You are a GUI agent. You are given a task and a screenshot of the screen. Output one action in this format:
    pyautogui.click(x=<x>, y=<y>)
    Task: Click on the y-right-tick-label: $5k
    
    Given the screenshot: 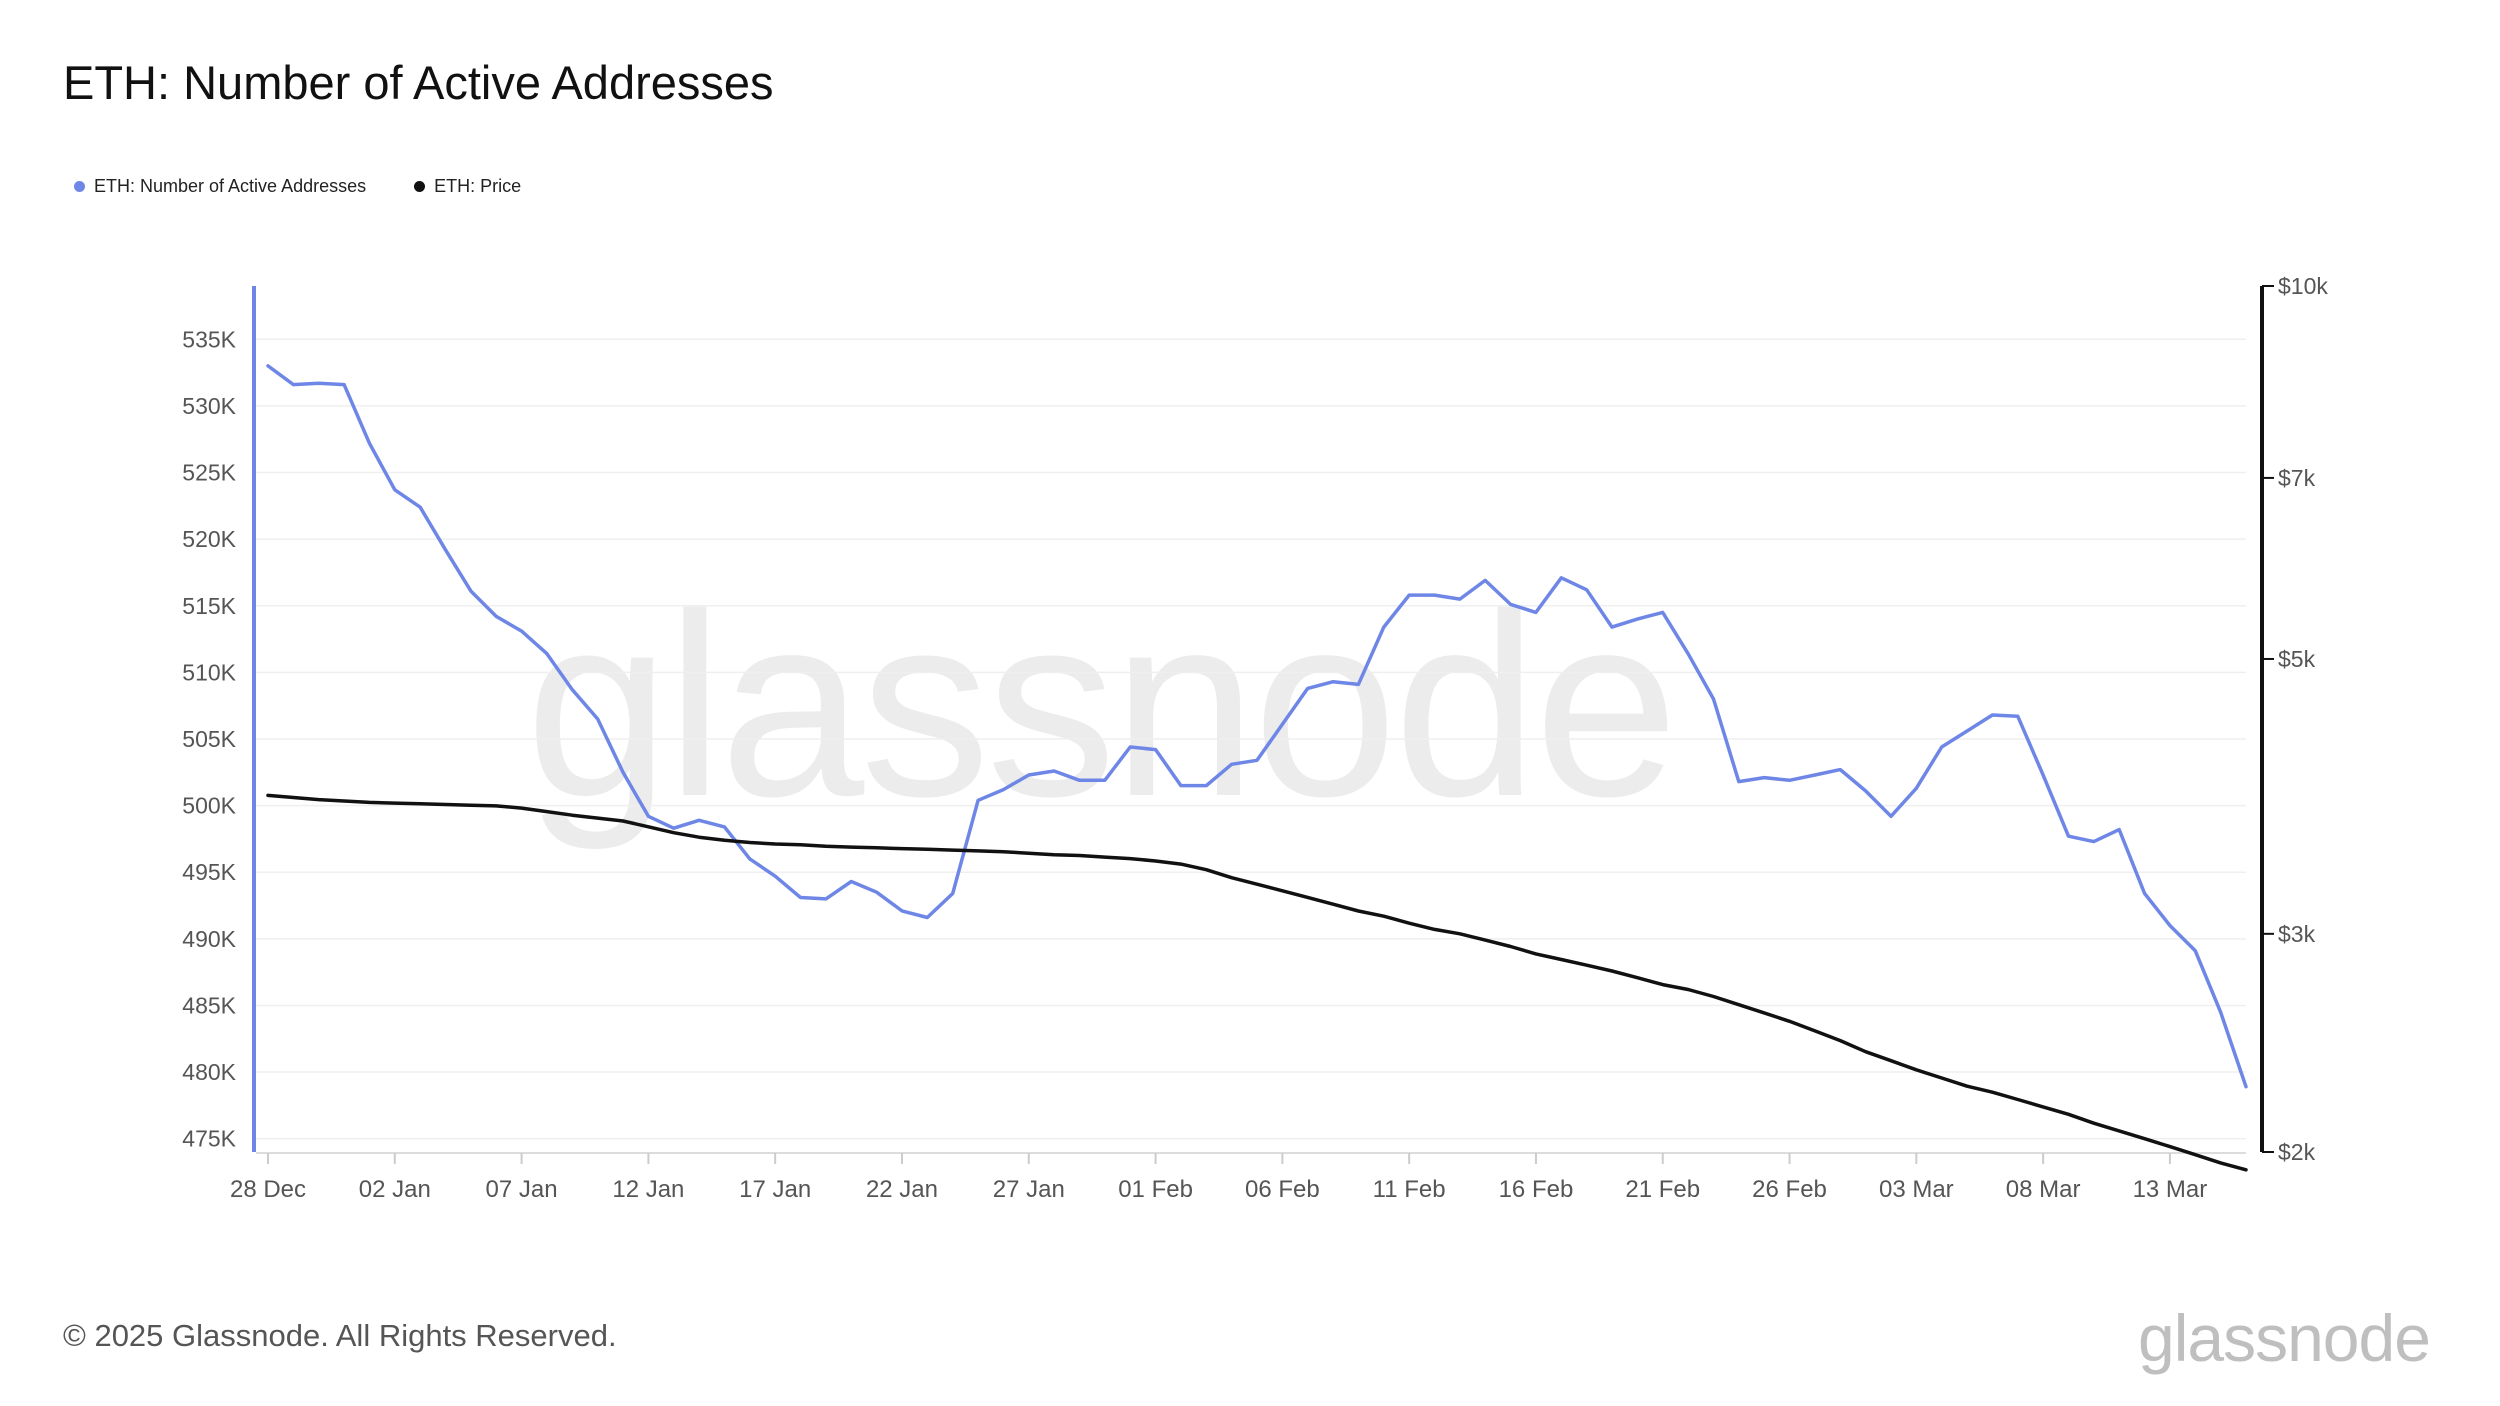 What is the action you would take?
    pyautogui.click(x=2297, y=659)
    